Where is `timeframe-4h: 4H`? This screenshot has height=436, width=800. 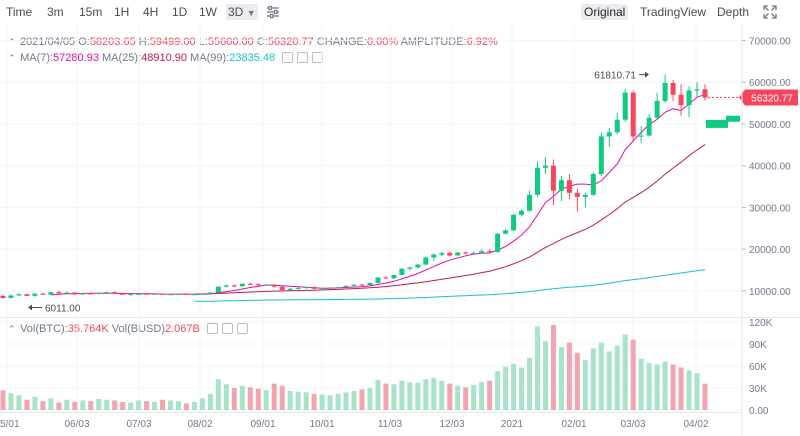
timeframe-4h: 4H is located at coordinates (151, 12).